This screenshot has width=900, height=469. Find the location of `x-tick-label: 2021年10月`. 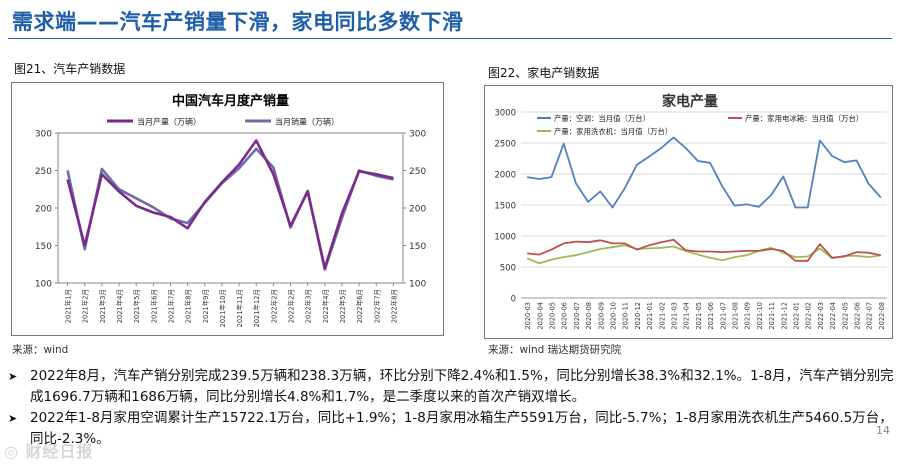

x-tick-label: 2021年10月 is located at coordinates (222, 308).